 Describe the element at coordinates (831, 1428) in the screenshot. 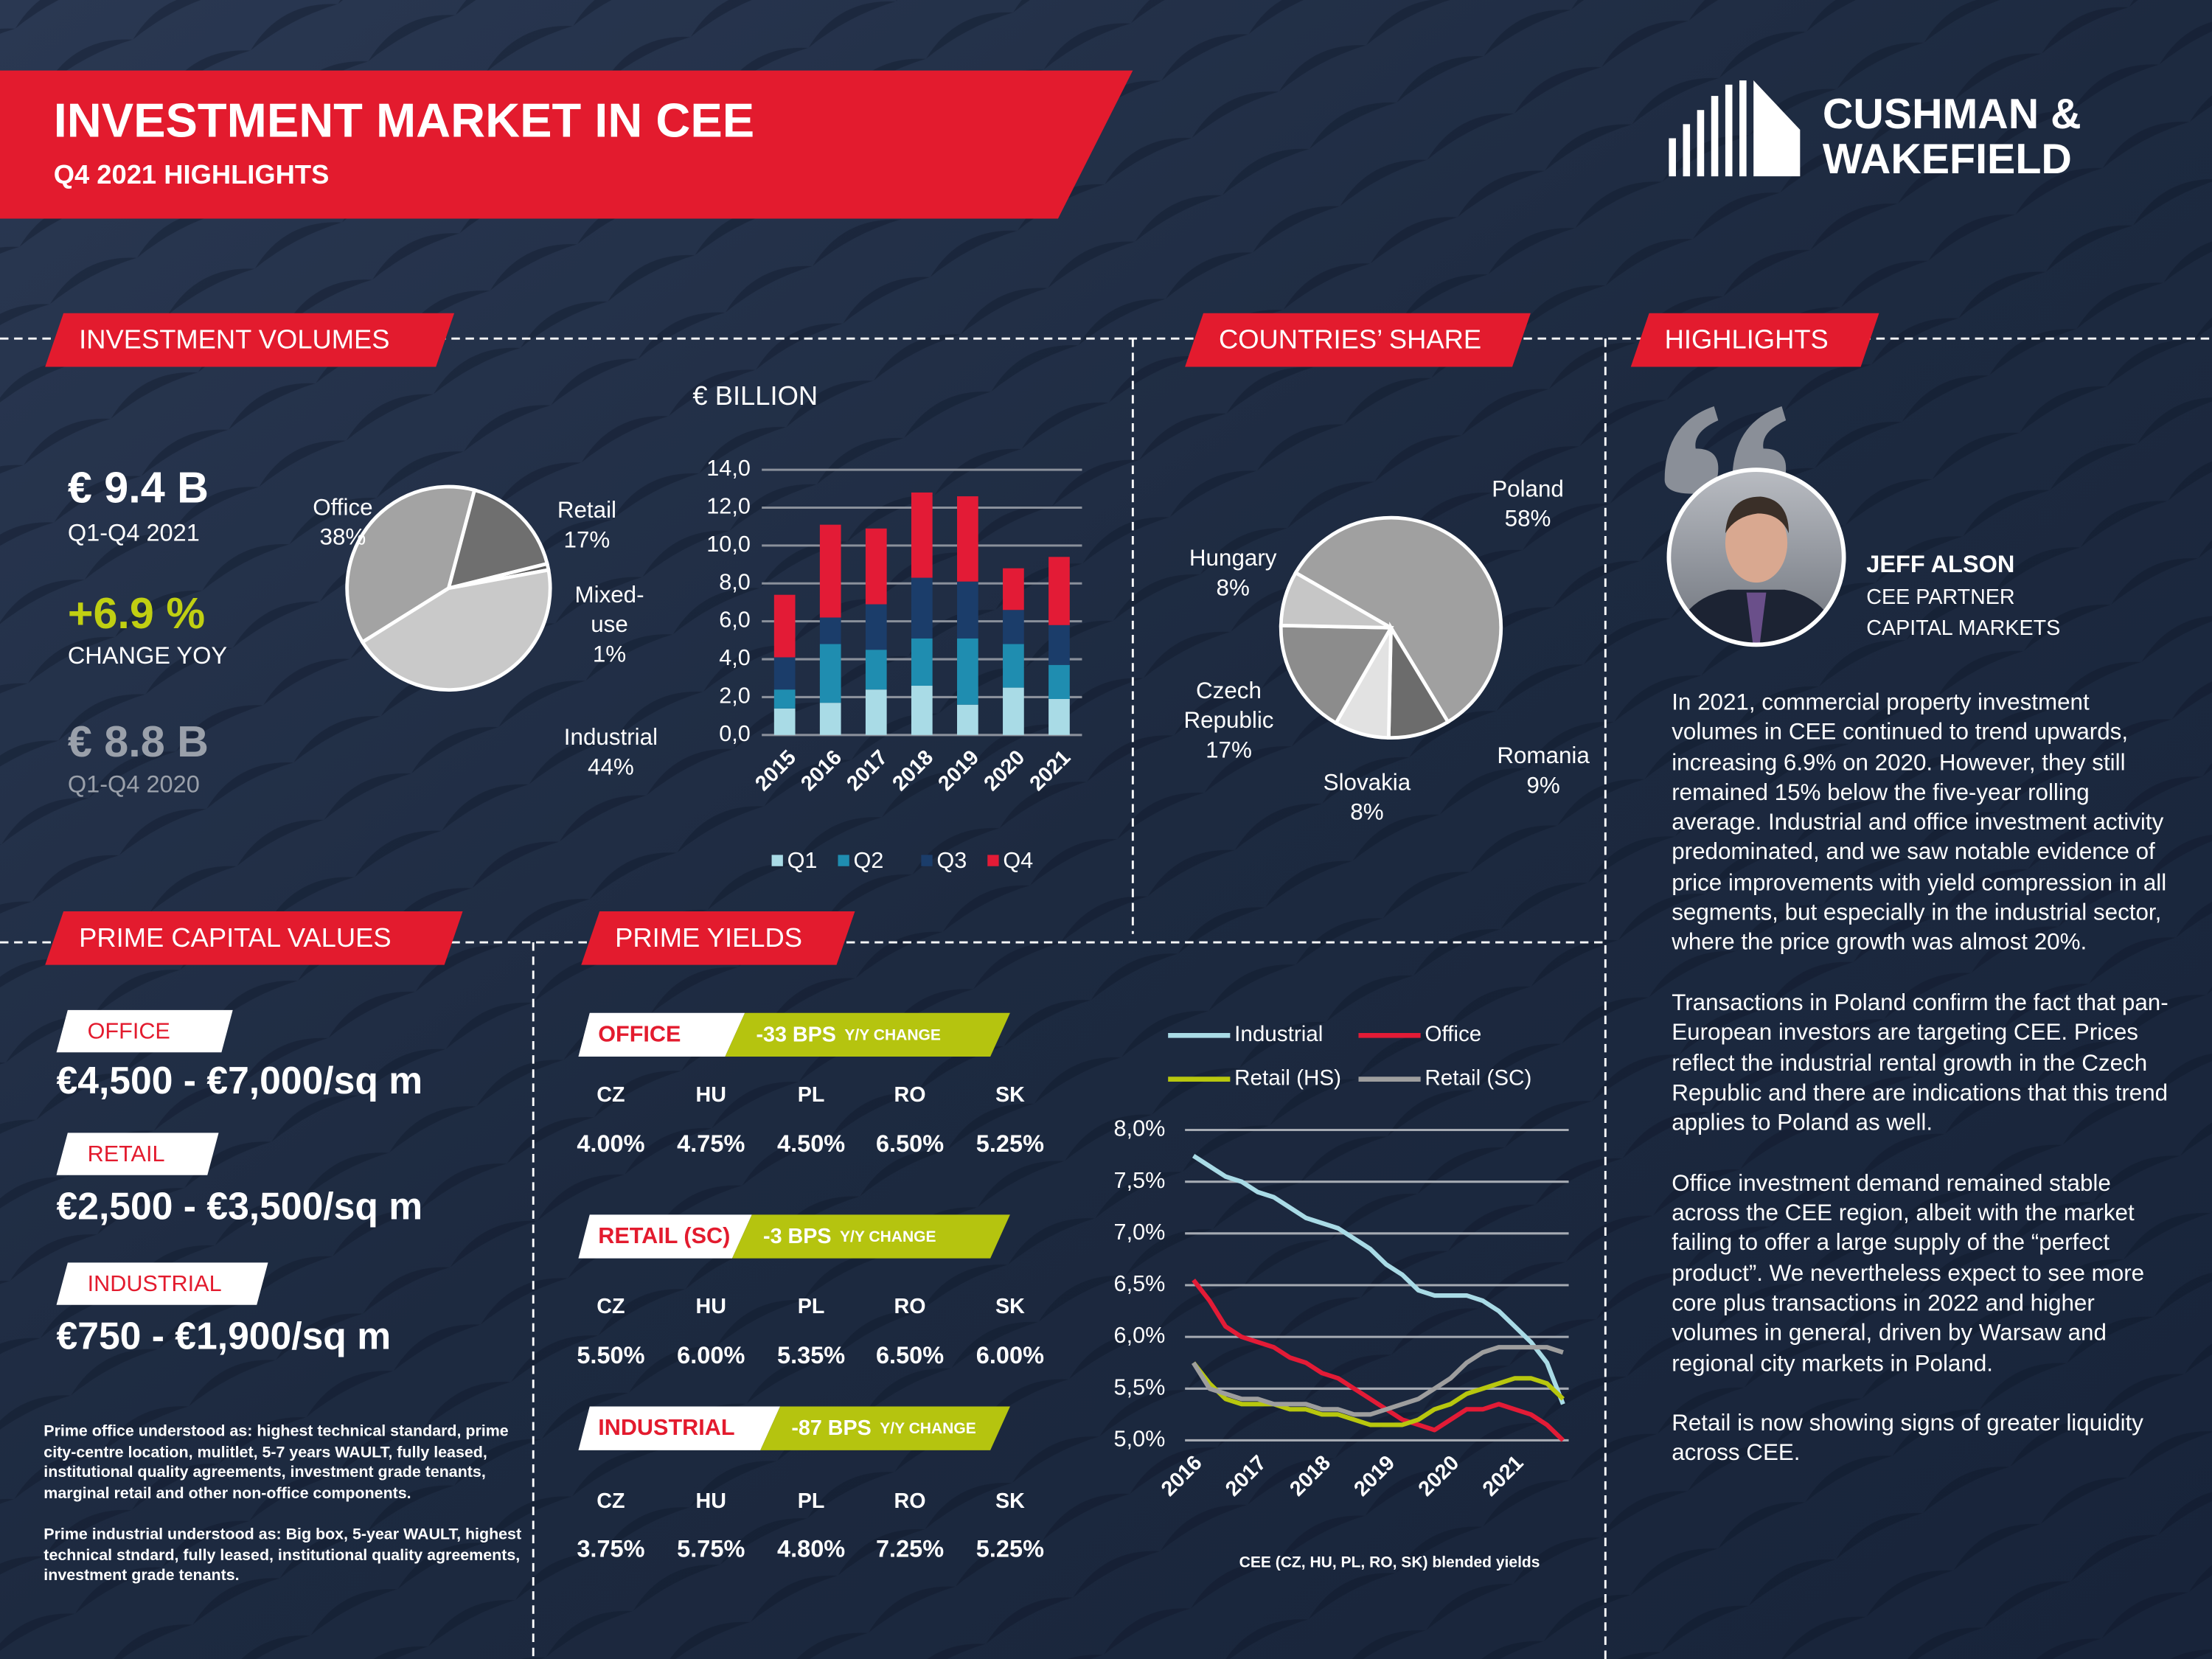

I see `change-value: -87 BPS` at that location.